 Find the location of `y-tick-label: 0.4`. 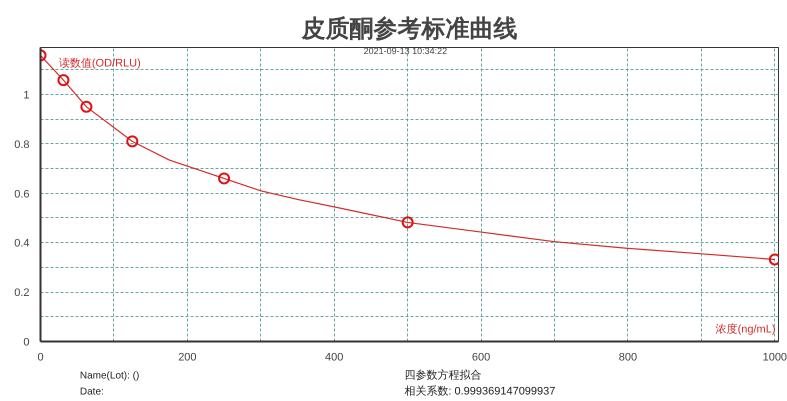

y-tick-label: 0.4 is located at coordinates (22, 244).